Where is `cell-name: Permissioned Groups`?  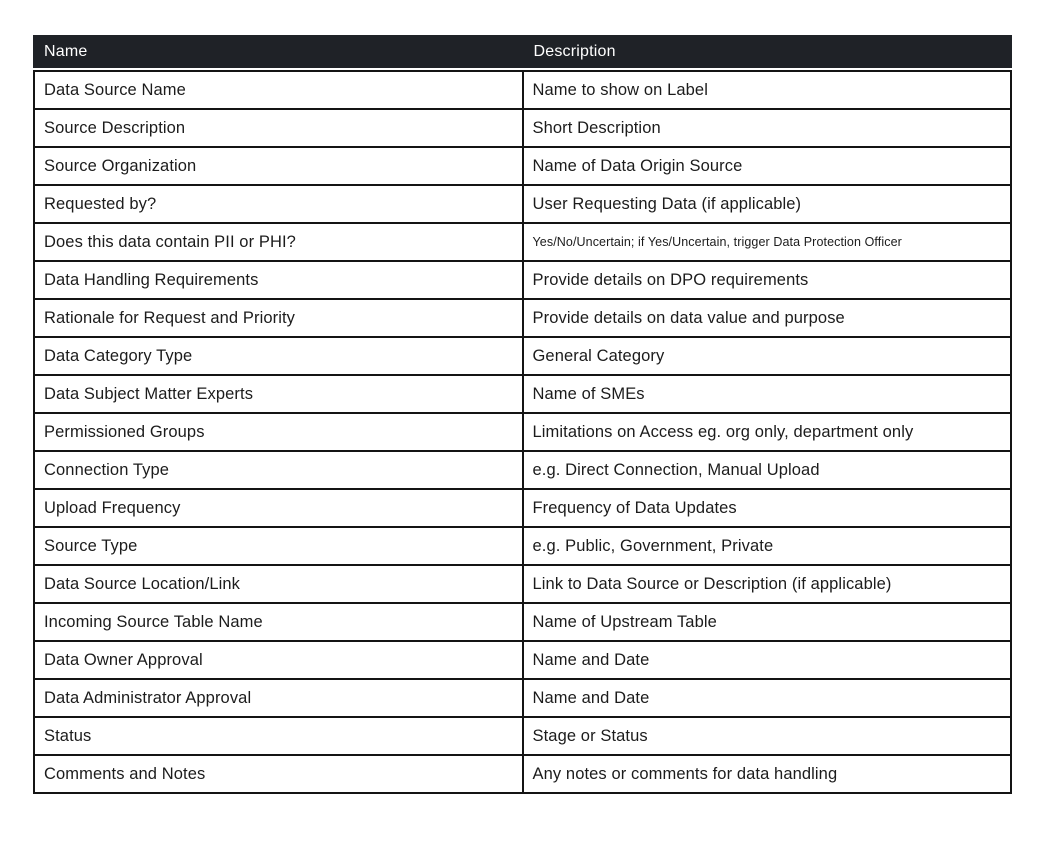 cell-name: Permissioned Groups is located at coordinates (278, 432).